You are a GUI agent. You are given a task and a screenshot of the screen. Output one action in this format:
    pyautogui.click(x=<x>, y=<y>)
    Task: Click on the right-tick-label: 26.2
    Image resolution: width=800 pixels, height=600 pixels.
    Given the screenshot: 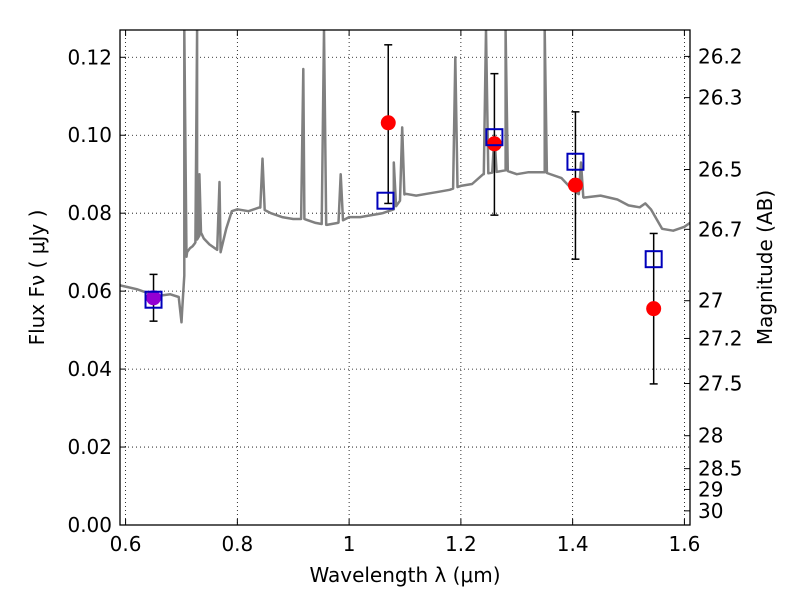 What is the action you would take?
    pyautogui.click(x=720, y=56)
    